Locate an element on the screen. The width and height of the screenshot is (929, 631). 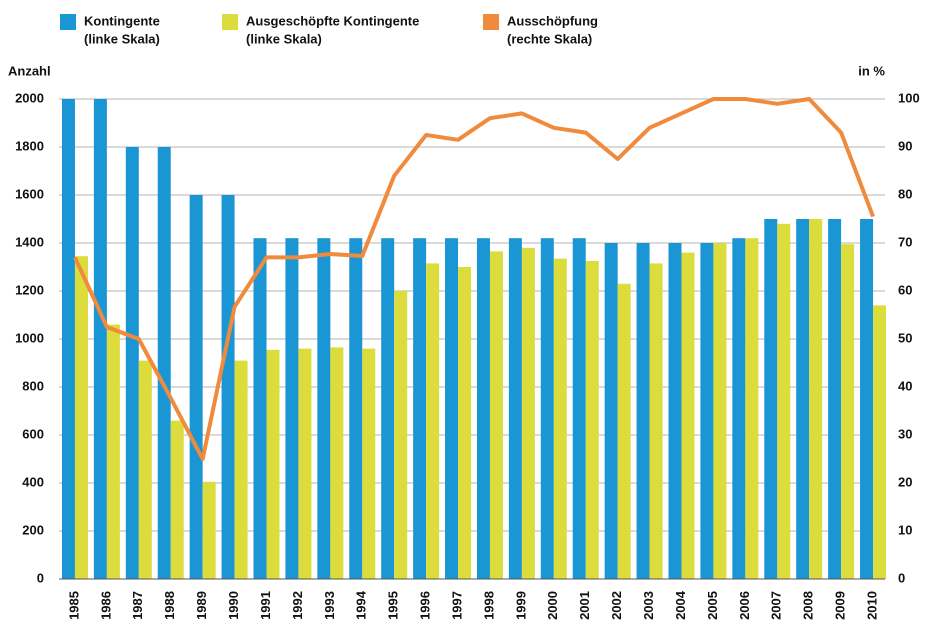
x-tick-label: 1988 is located at coordinates (169, 605).